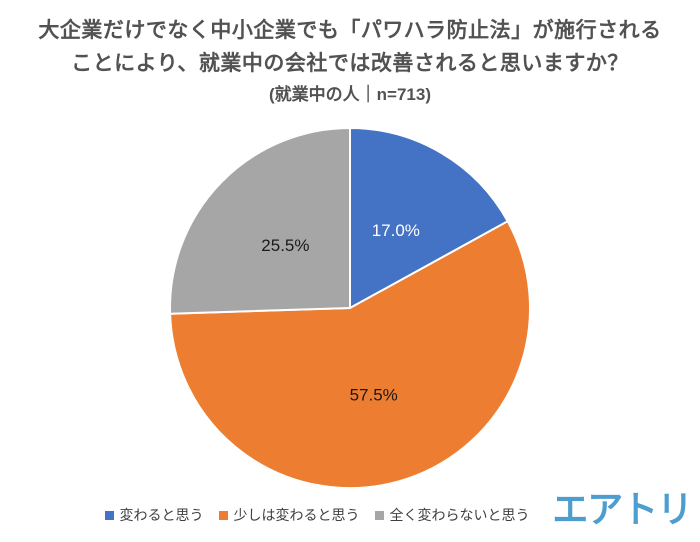 This screenshot has width=700, height=542. What do you see at coordinates (396, 230) in the screenshot?
I see `pie-slice-label-1: 17.0%` at bounding box center [396, 230].